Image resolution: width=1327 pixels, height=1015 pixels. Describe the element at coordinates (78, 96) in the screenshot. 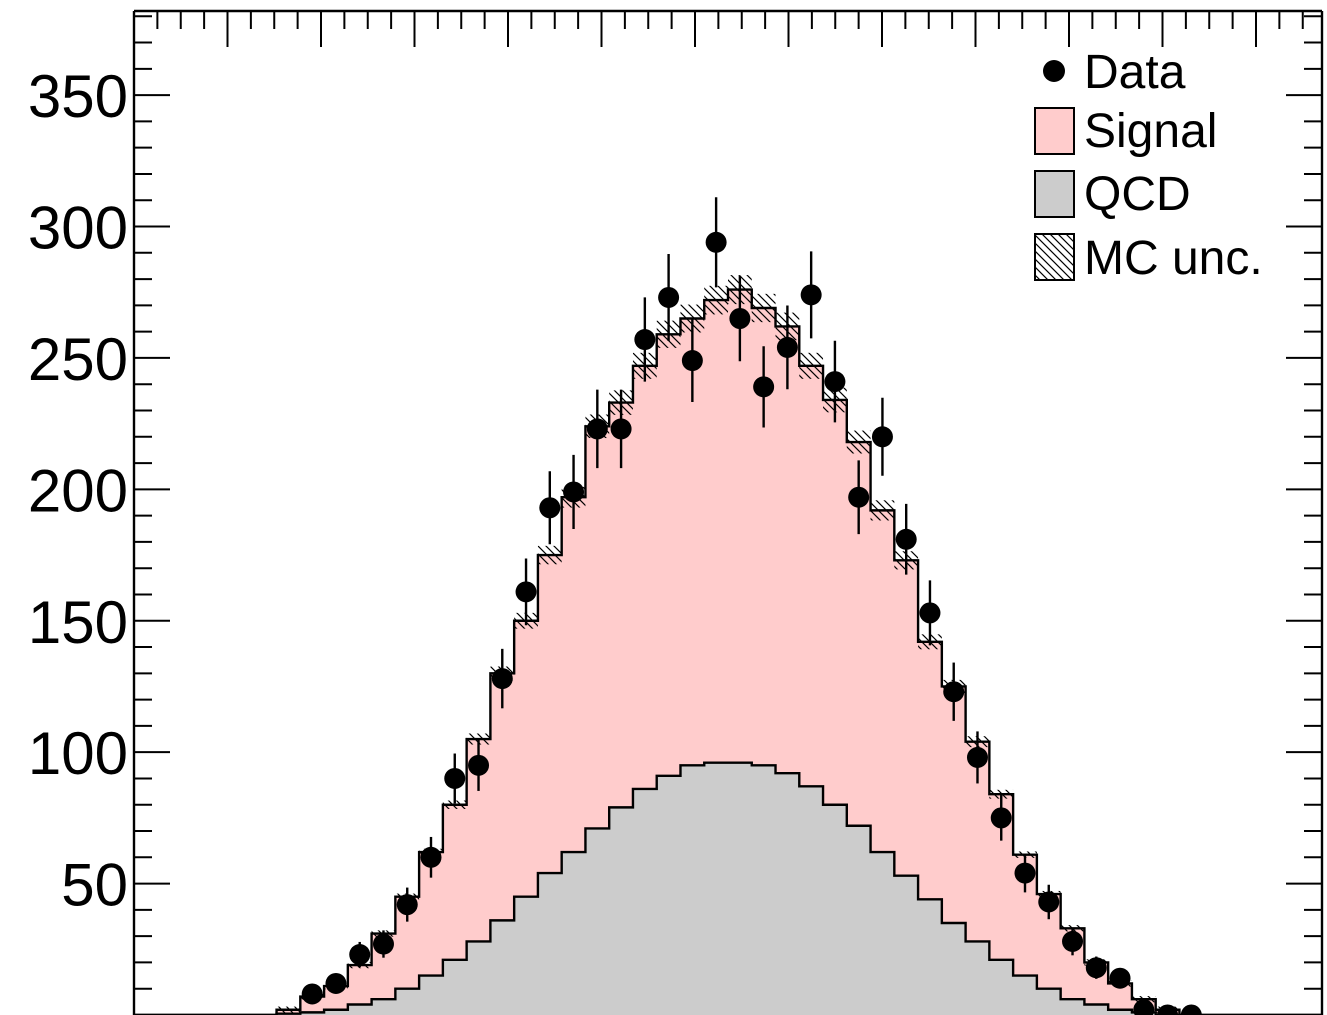

I see `y-tick-label: 350` at that location.